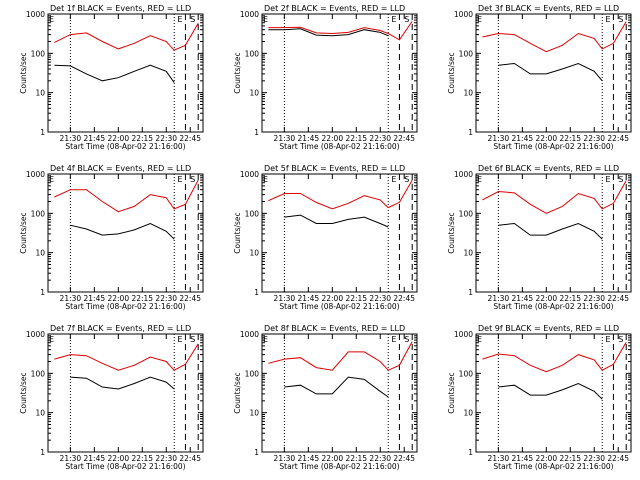  I want to click on panel-title: Det 1f BLACK = Events, RED = LLD, so click(120, 8).